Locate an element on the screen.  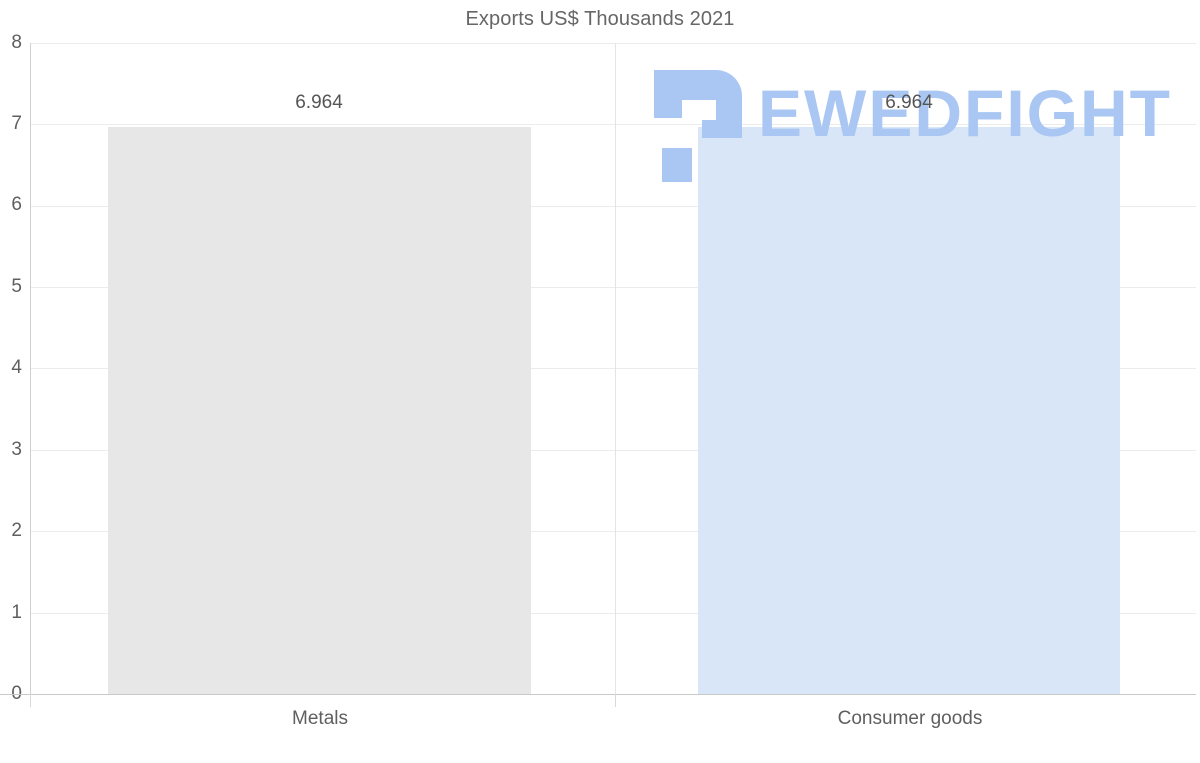
y-axis-tick-label-7: 7 is located at coordinates (16, 123).